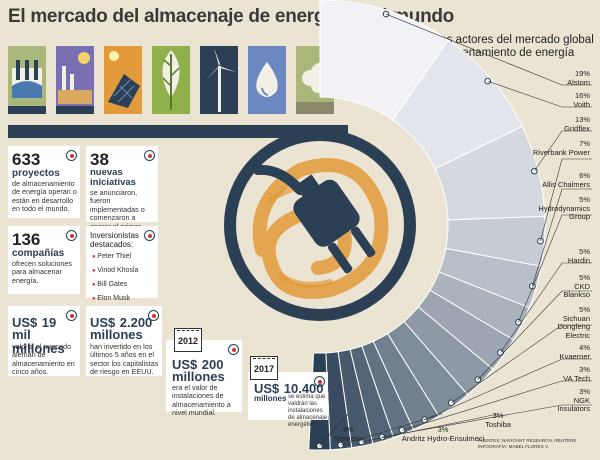 The image size is (600, 460). What do you see at coordinates (574, 356) in the screenshot?
I see `label-name: Kvaerner` at bounding box center [574, 356].